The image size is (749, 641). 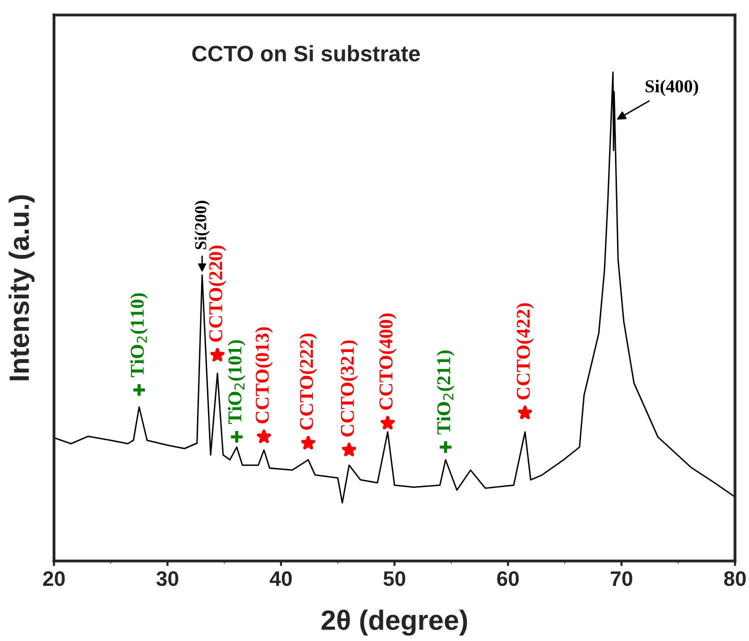 What do you see at coordinates (217, 294) in the screenshot?
I see `annotation: CCTO(220)` at bounding box center [217, 294].